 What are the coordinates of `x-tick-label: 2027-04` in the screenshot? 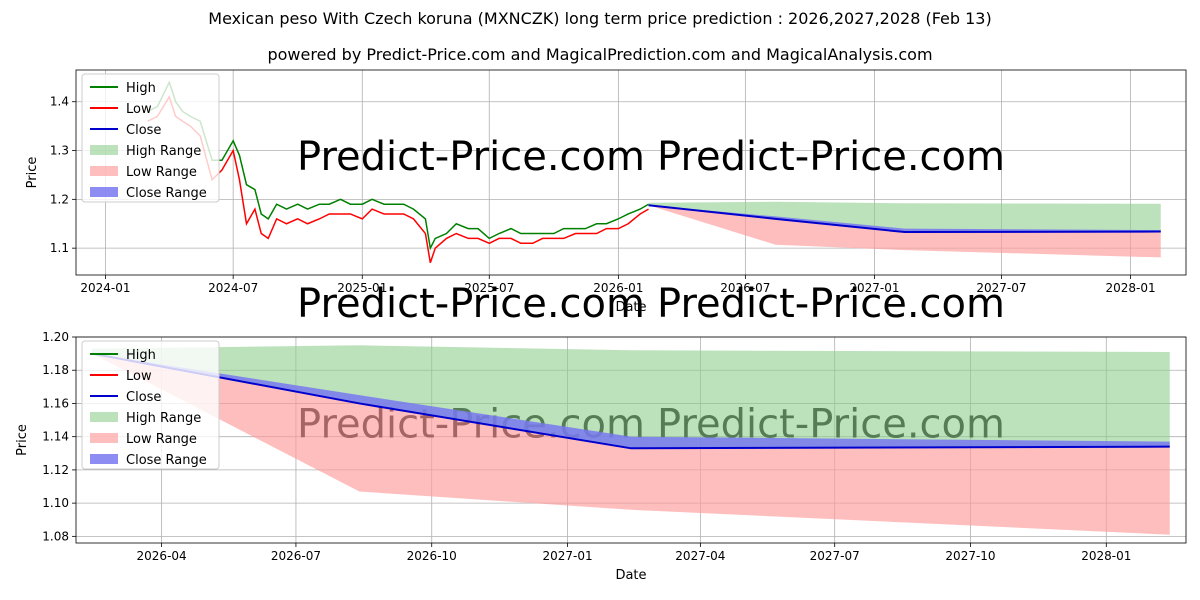 It's located at (700, 556).